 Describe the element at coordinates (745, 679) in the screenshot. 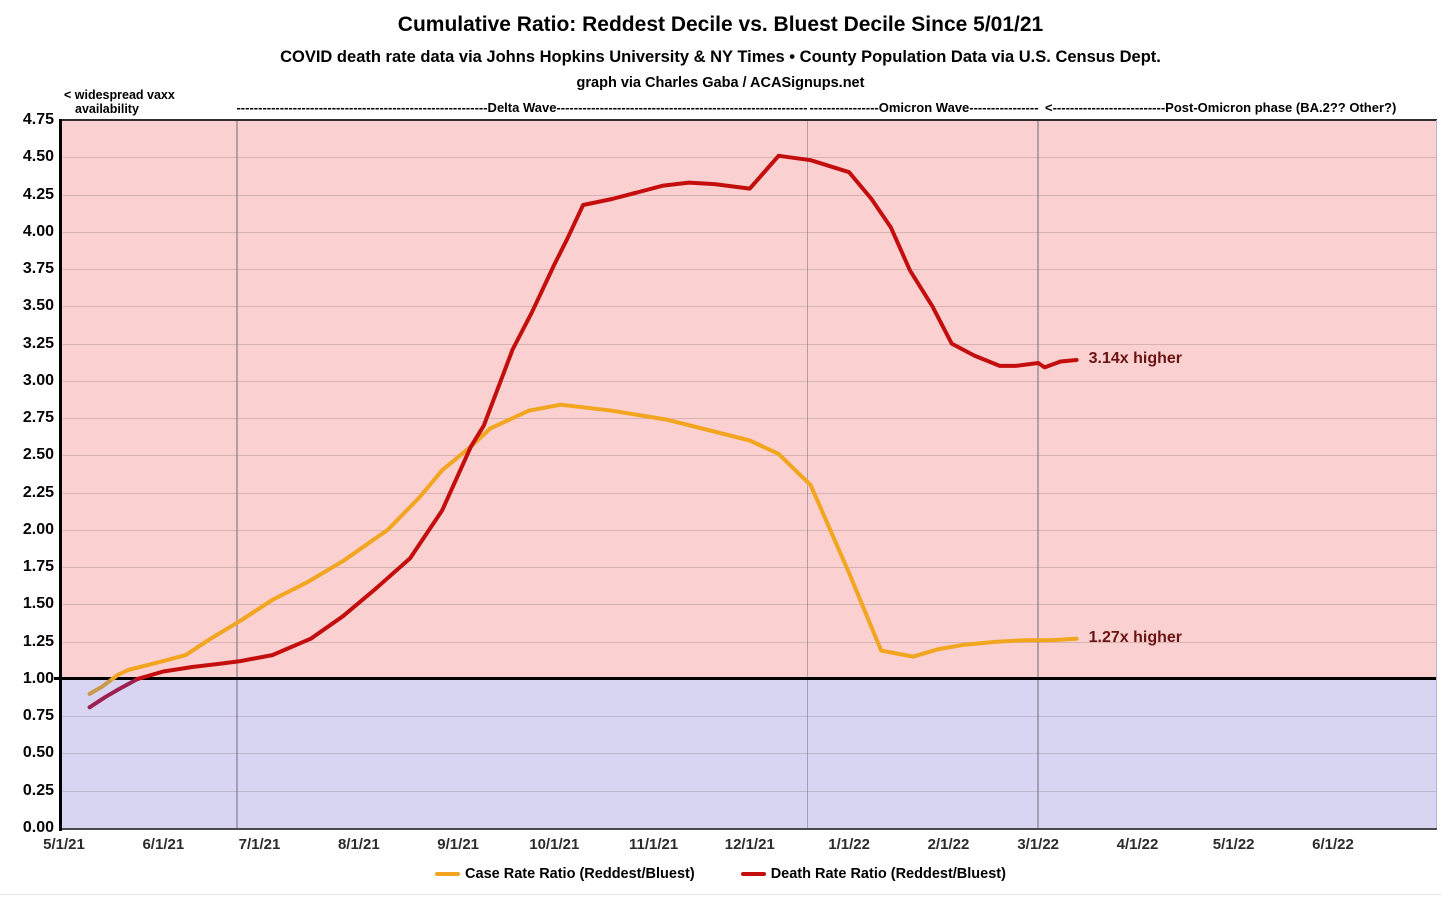

I see `unity-ratio-line` at that location.